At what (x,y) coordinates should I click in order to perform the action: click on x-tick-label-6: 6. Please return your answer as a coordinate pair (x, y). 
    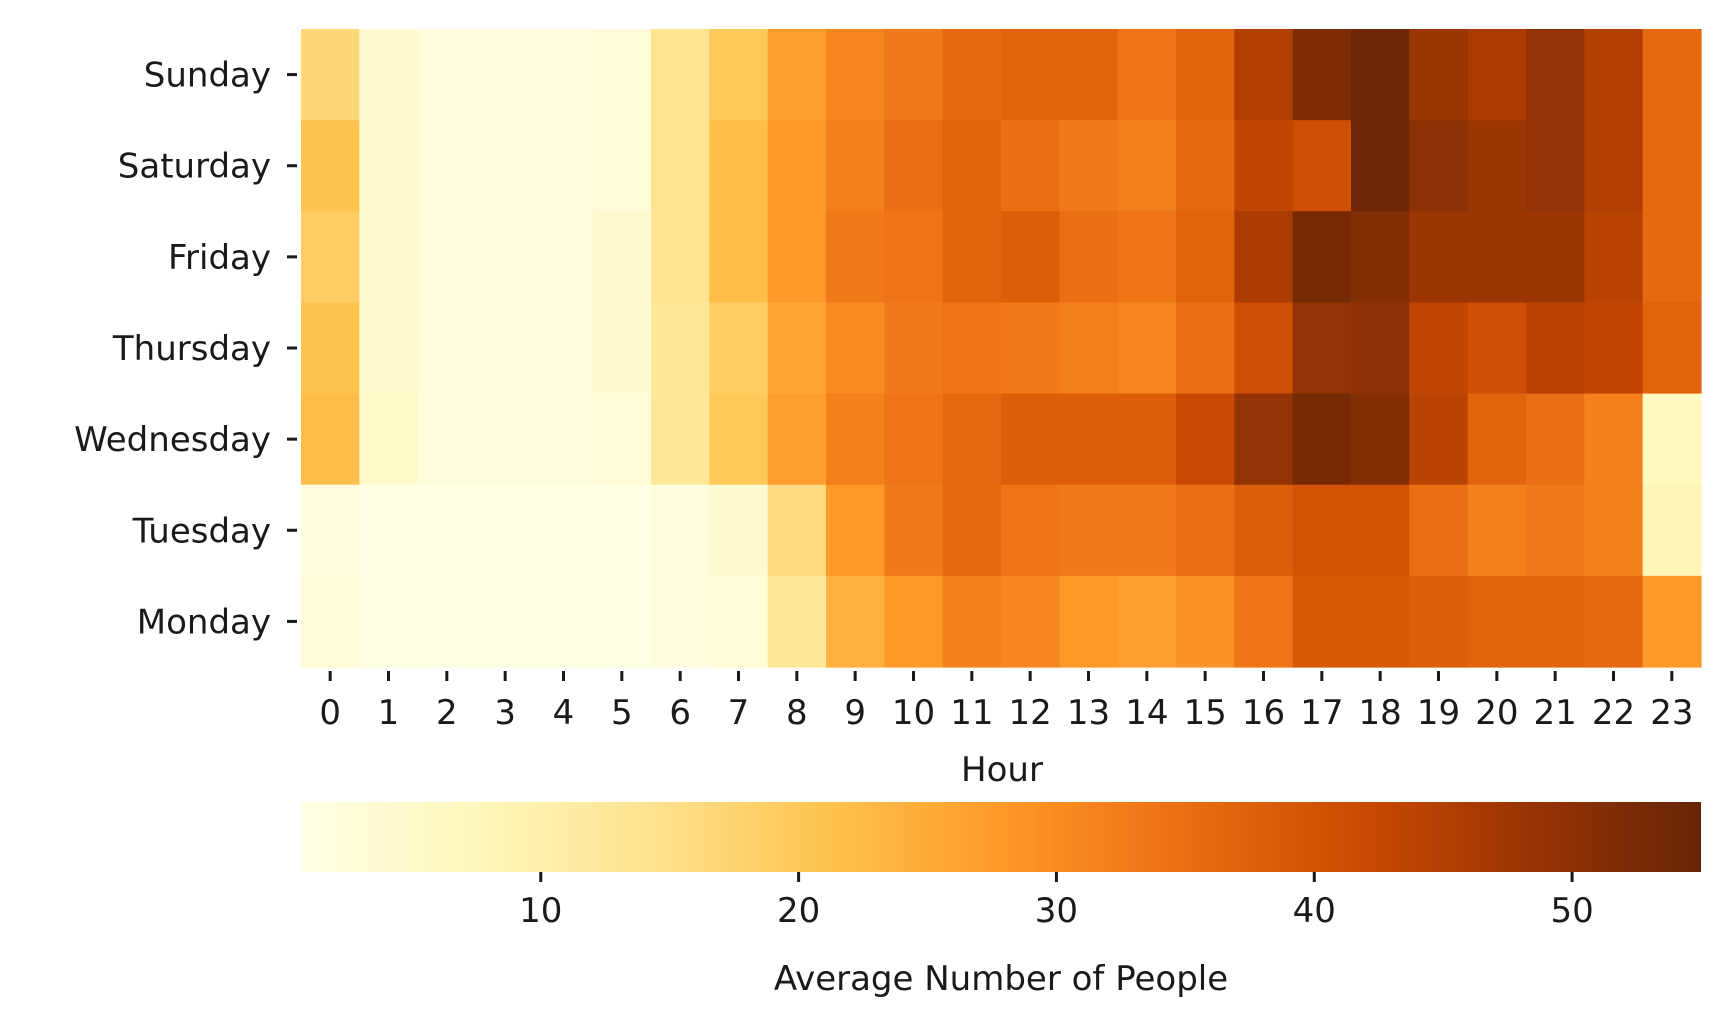
    Looking at the image, I should click on (680, 713).